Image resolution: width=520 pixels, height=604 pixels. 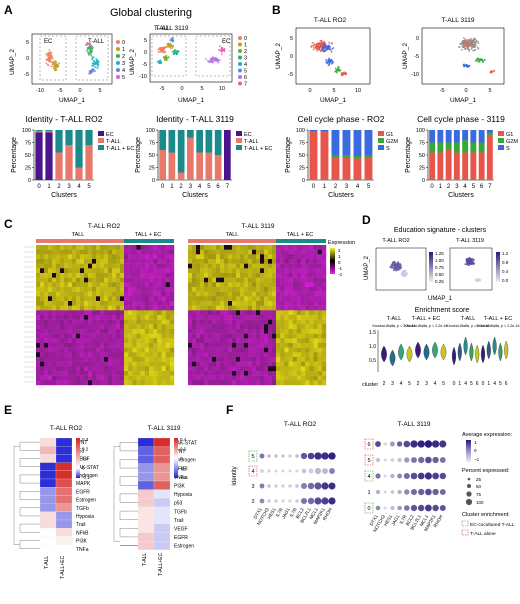 I want to click on legend-label: G1, so click(x=389, y=135).